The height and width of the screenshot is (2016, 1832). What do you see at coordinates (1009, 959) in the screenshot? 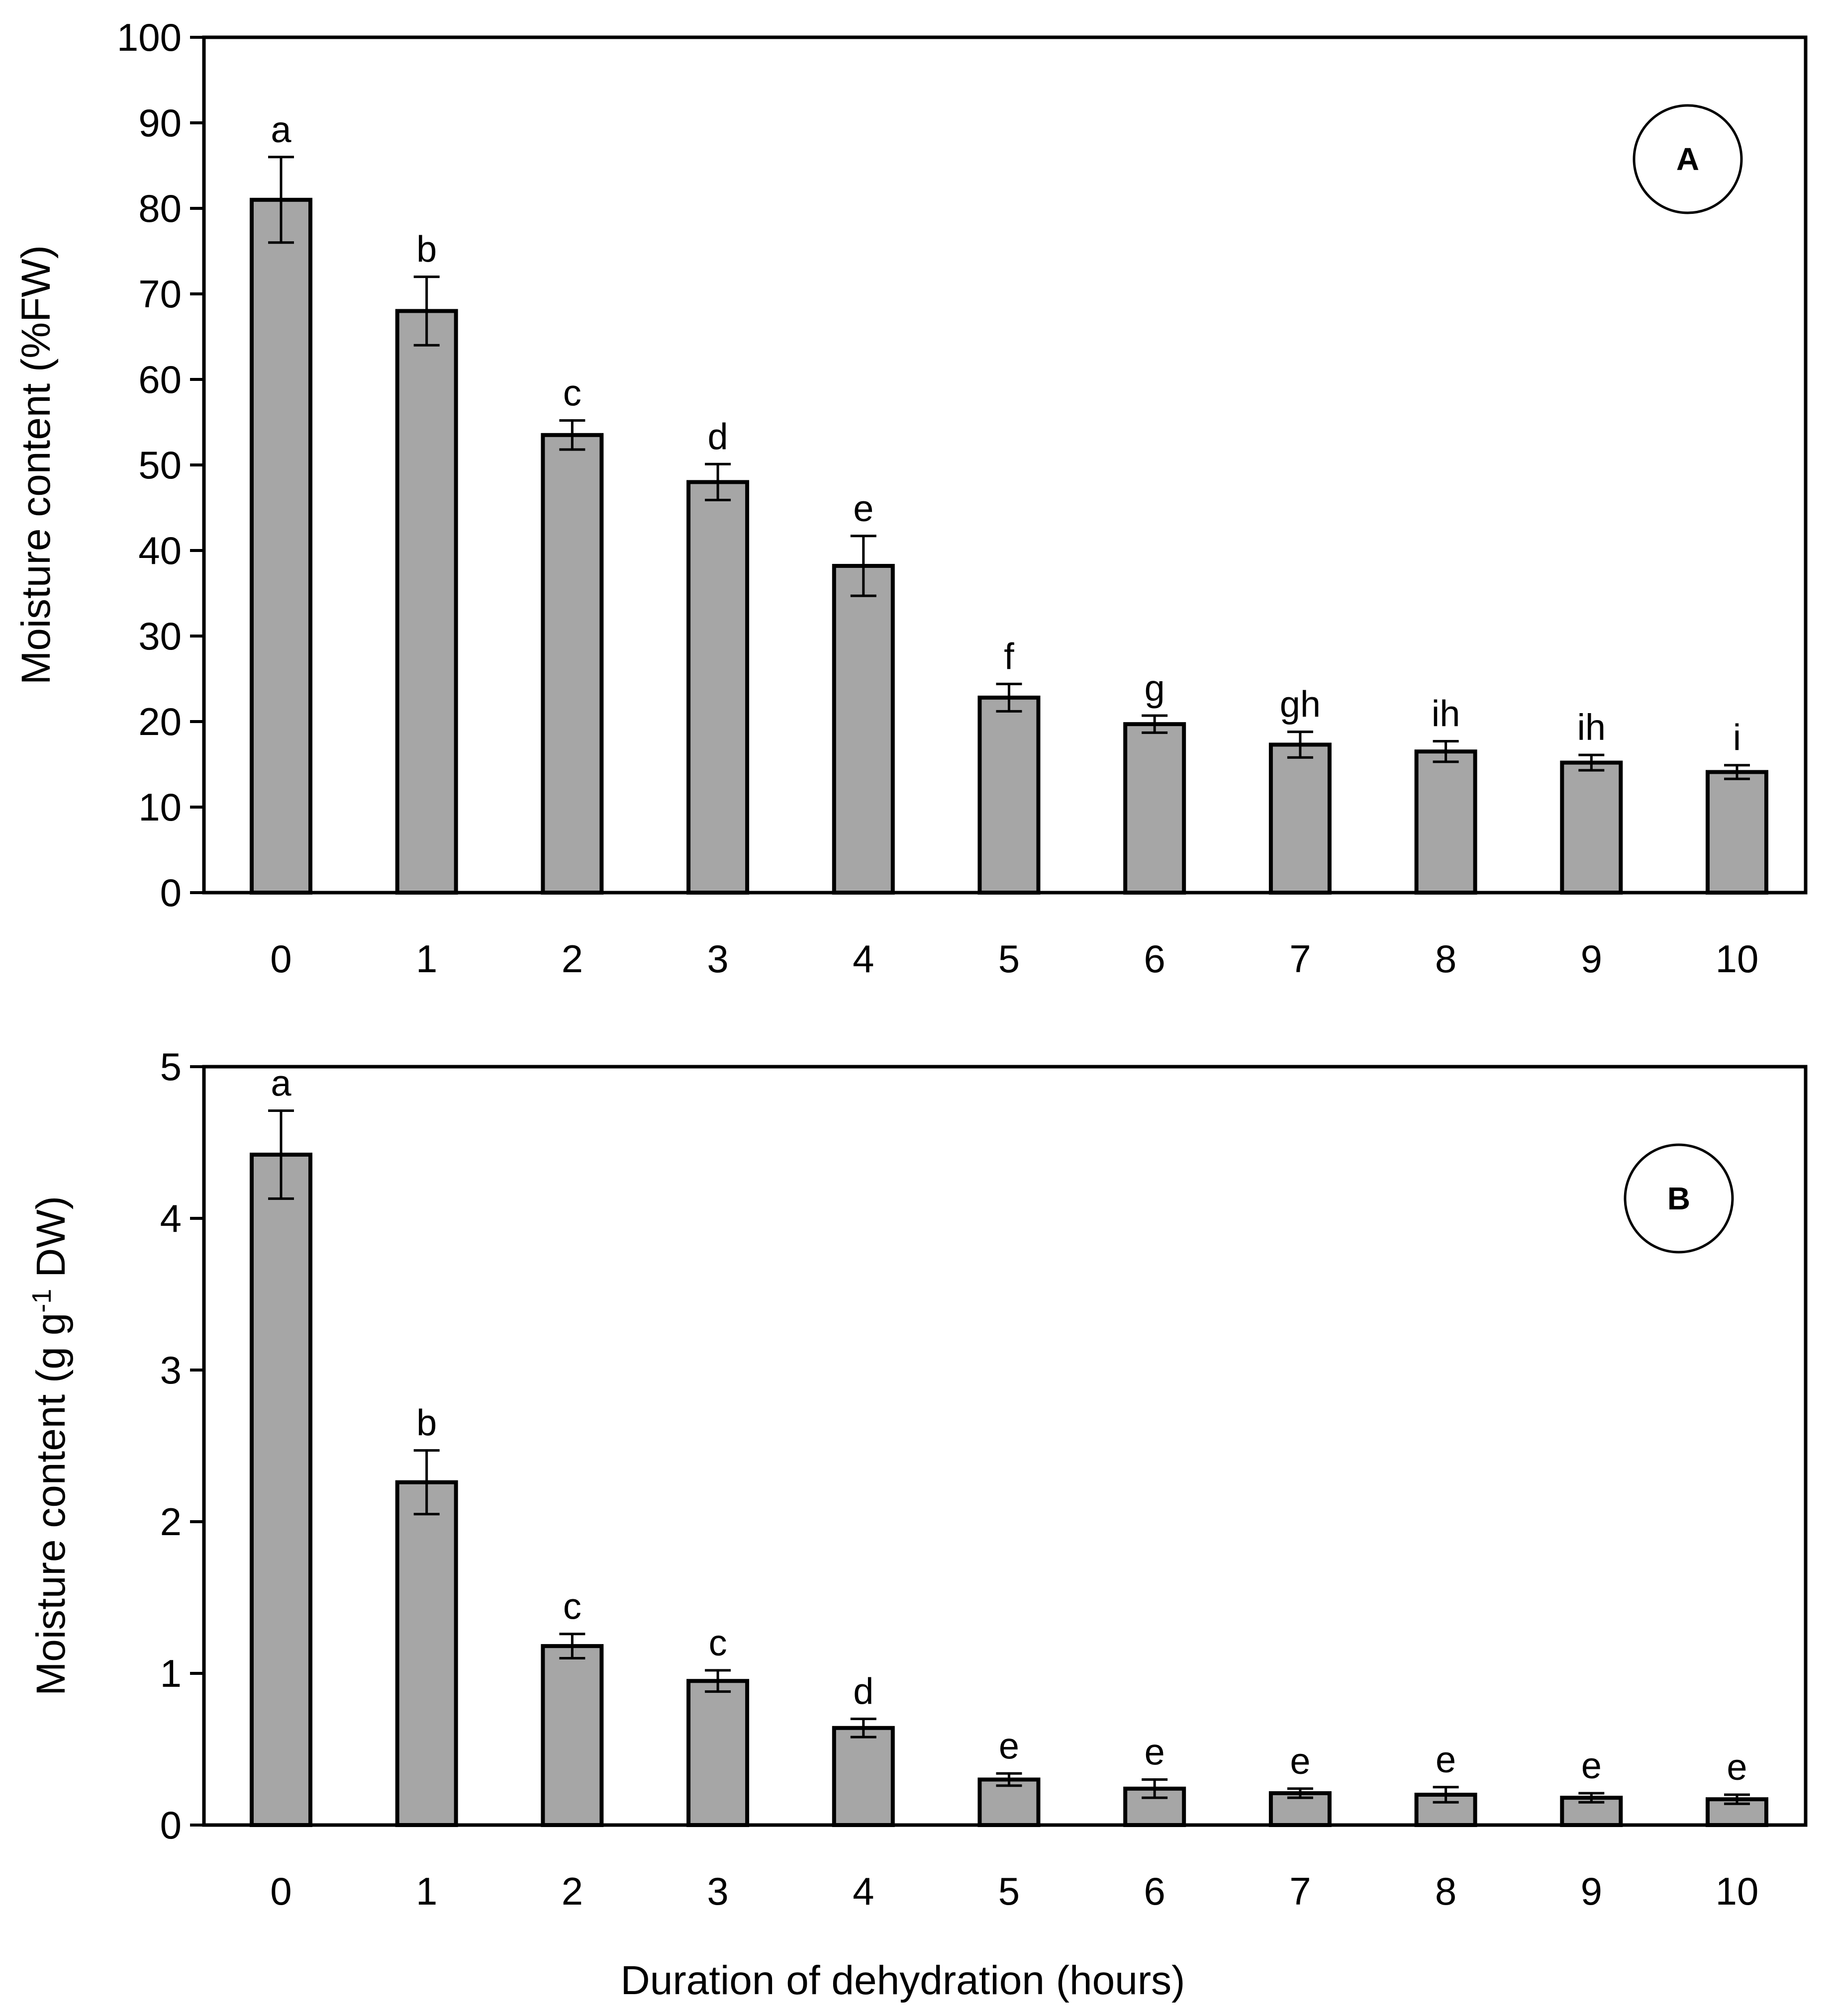
I see `panel-a-x-tick-label: 5` at bounding box center [1009, 959].